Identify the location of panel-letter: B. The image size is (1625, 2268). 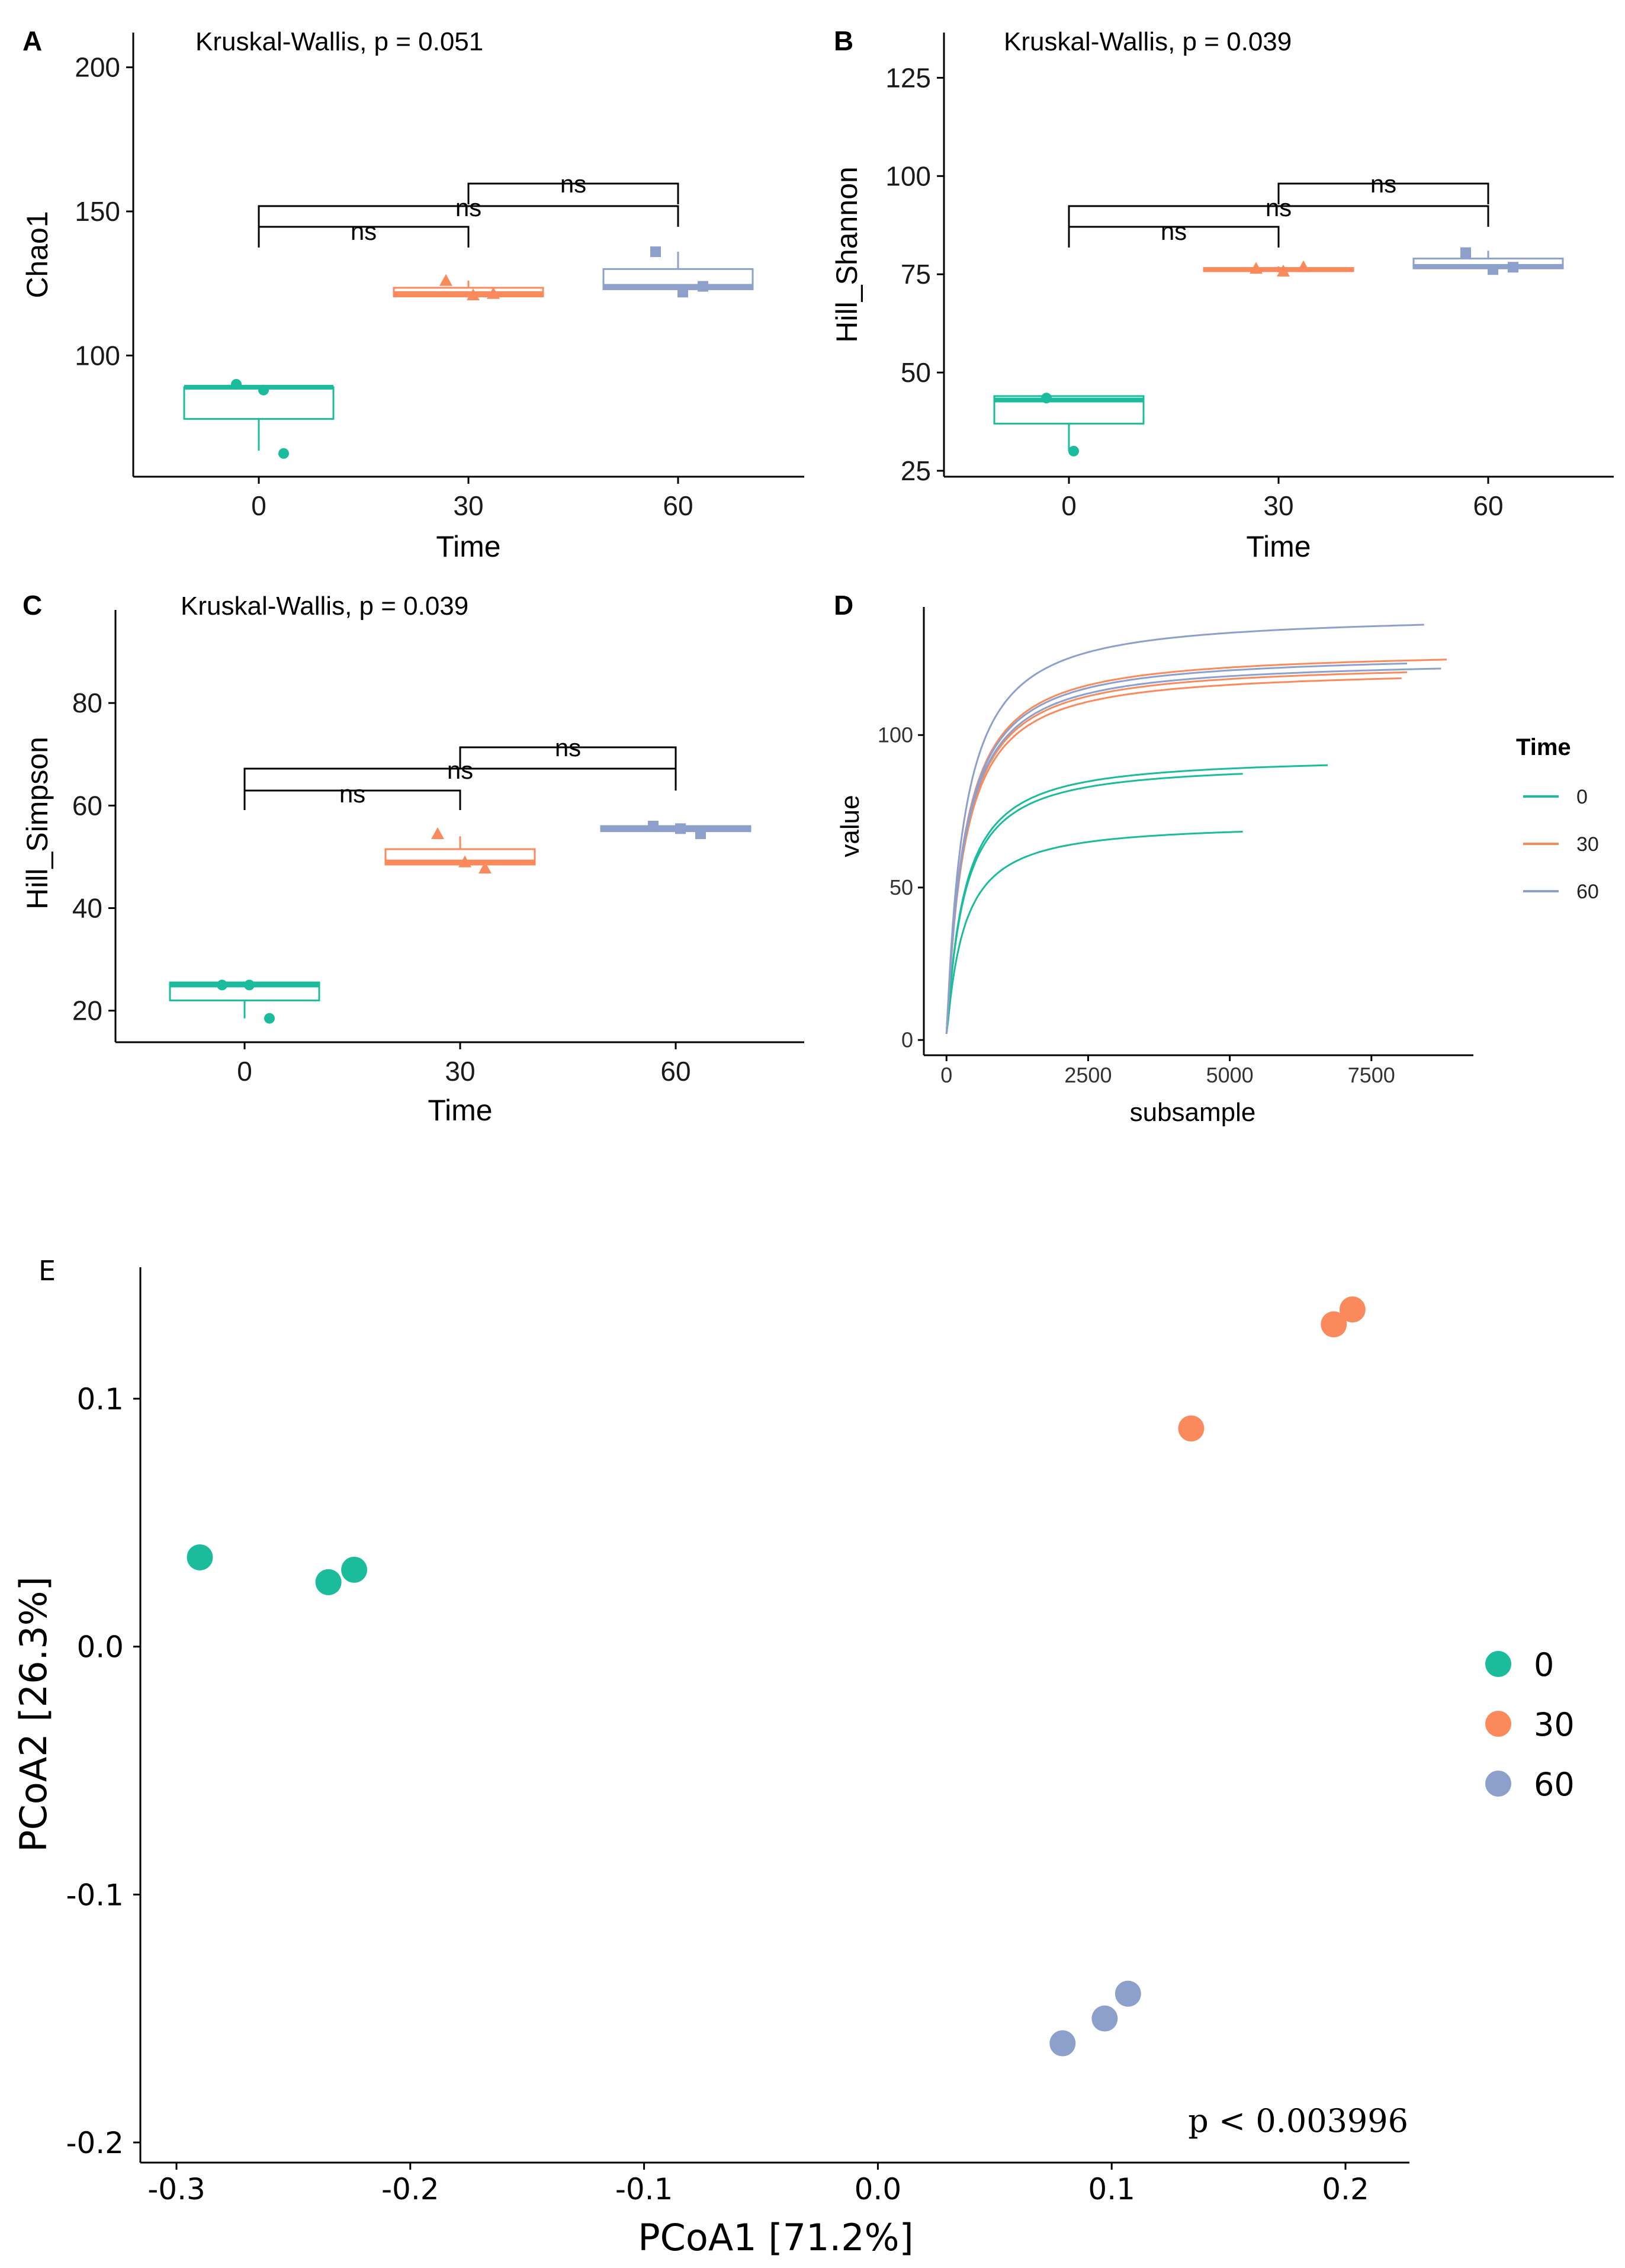
(843, 40).